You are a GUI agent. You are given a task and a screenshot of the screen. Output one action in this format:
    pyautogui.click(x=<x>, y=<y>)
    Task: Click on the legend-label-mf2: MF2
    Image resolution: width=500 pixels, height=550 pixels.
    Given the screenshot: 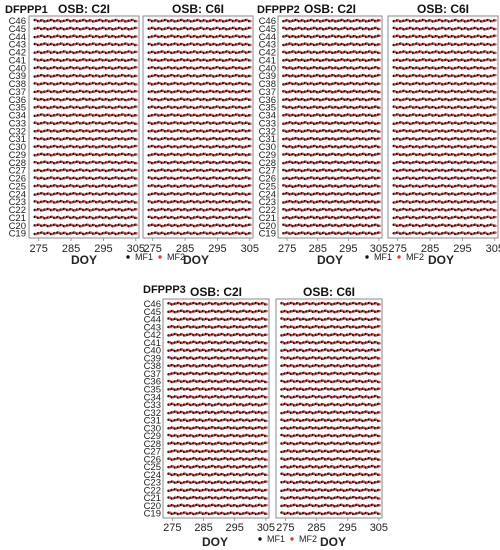 What is the action you would take?
    pyautogui.click(x=176, y=257)
    